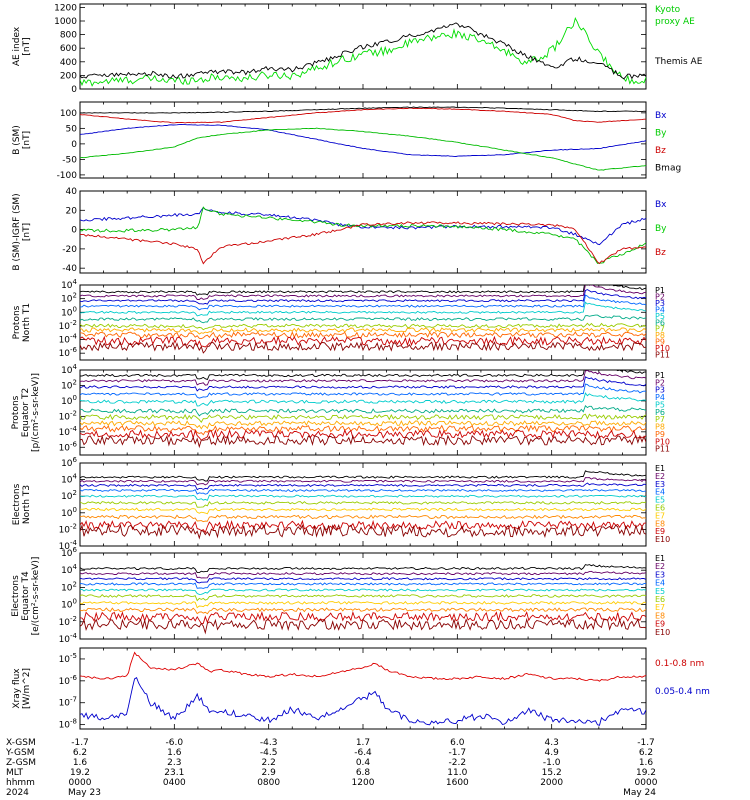 This screenshot has width=750, height=800. Describe the element at coordinates (660, 322) in the screenshot. I see `legend-entry: P6` at that location.